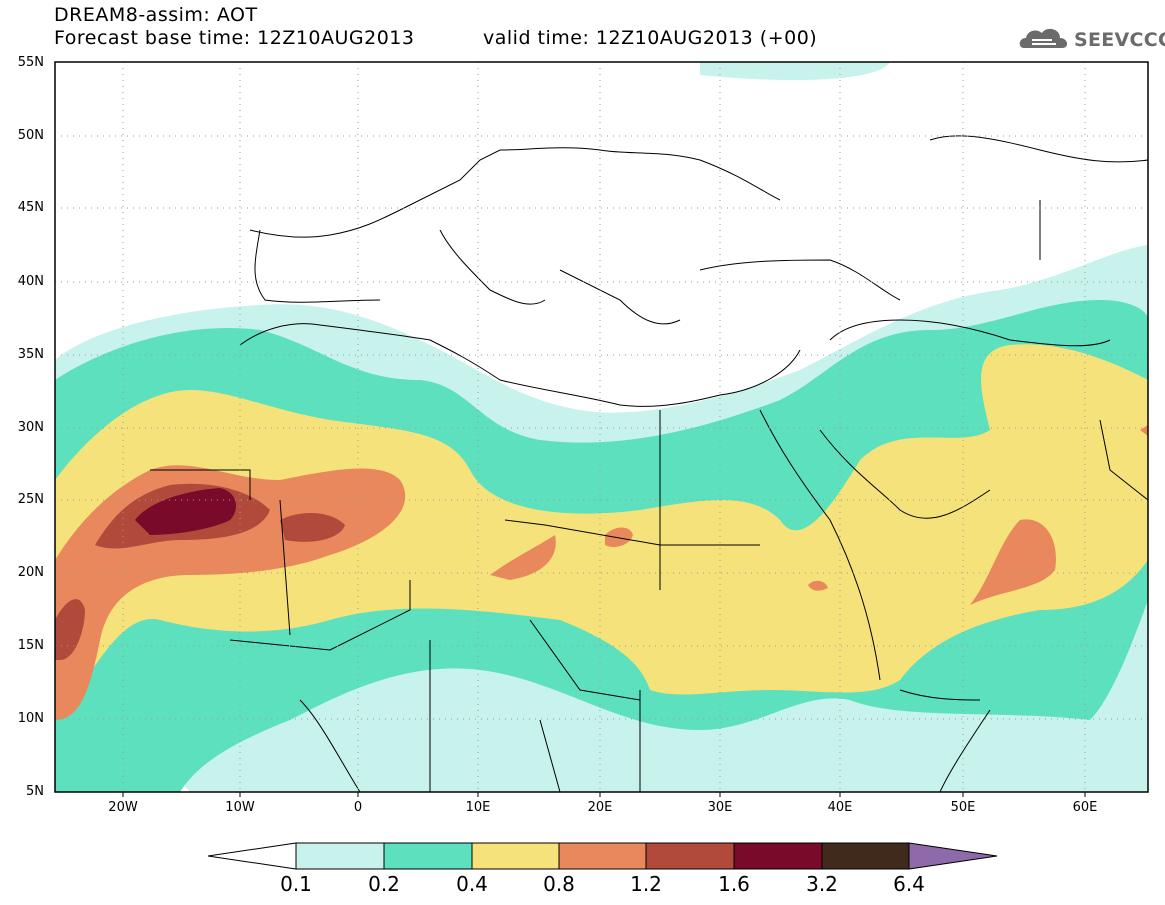 The height and width of the screenshot is (905, 1165). I want to click on colorbar-bin-0.8, so click(602, 856).